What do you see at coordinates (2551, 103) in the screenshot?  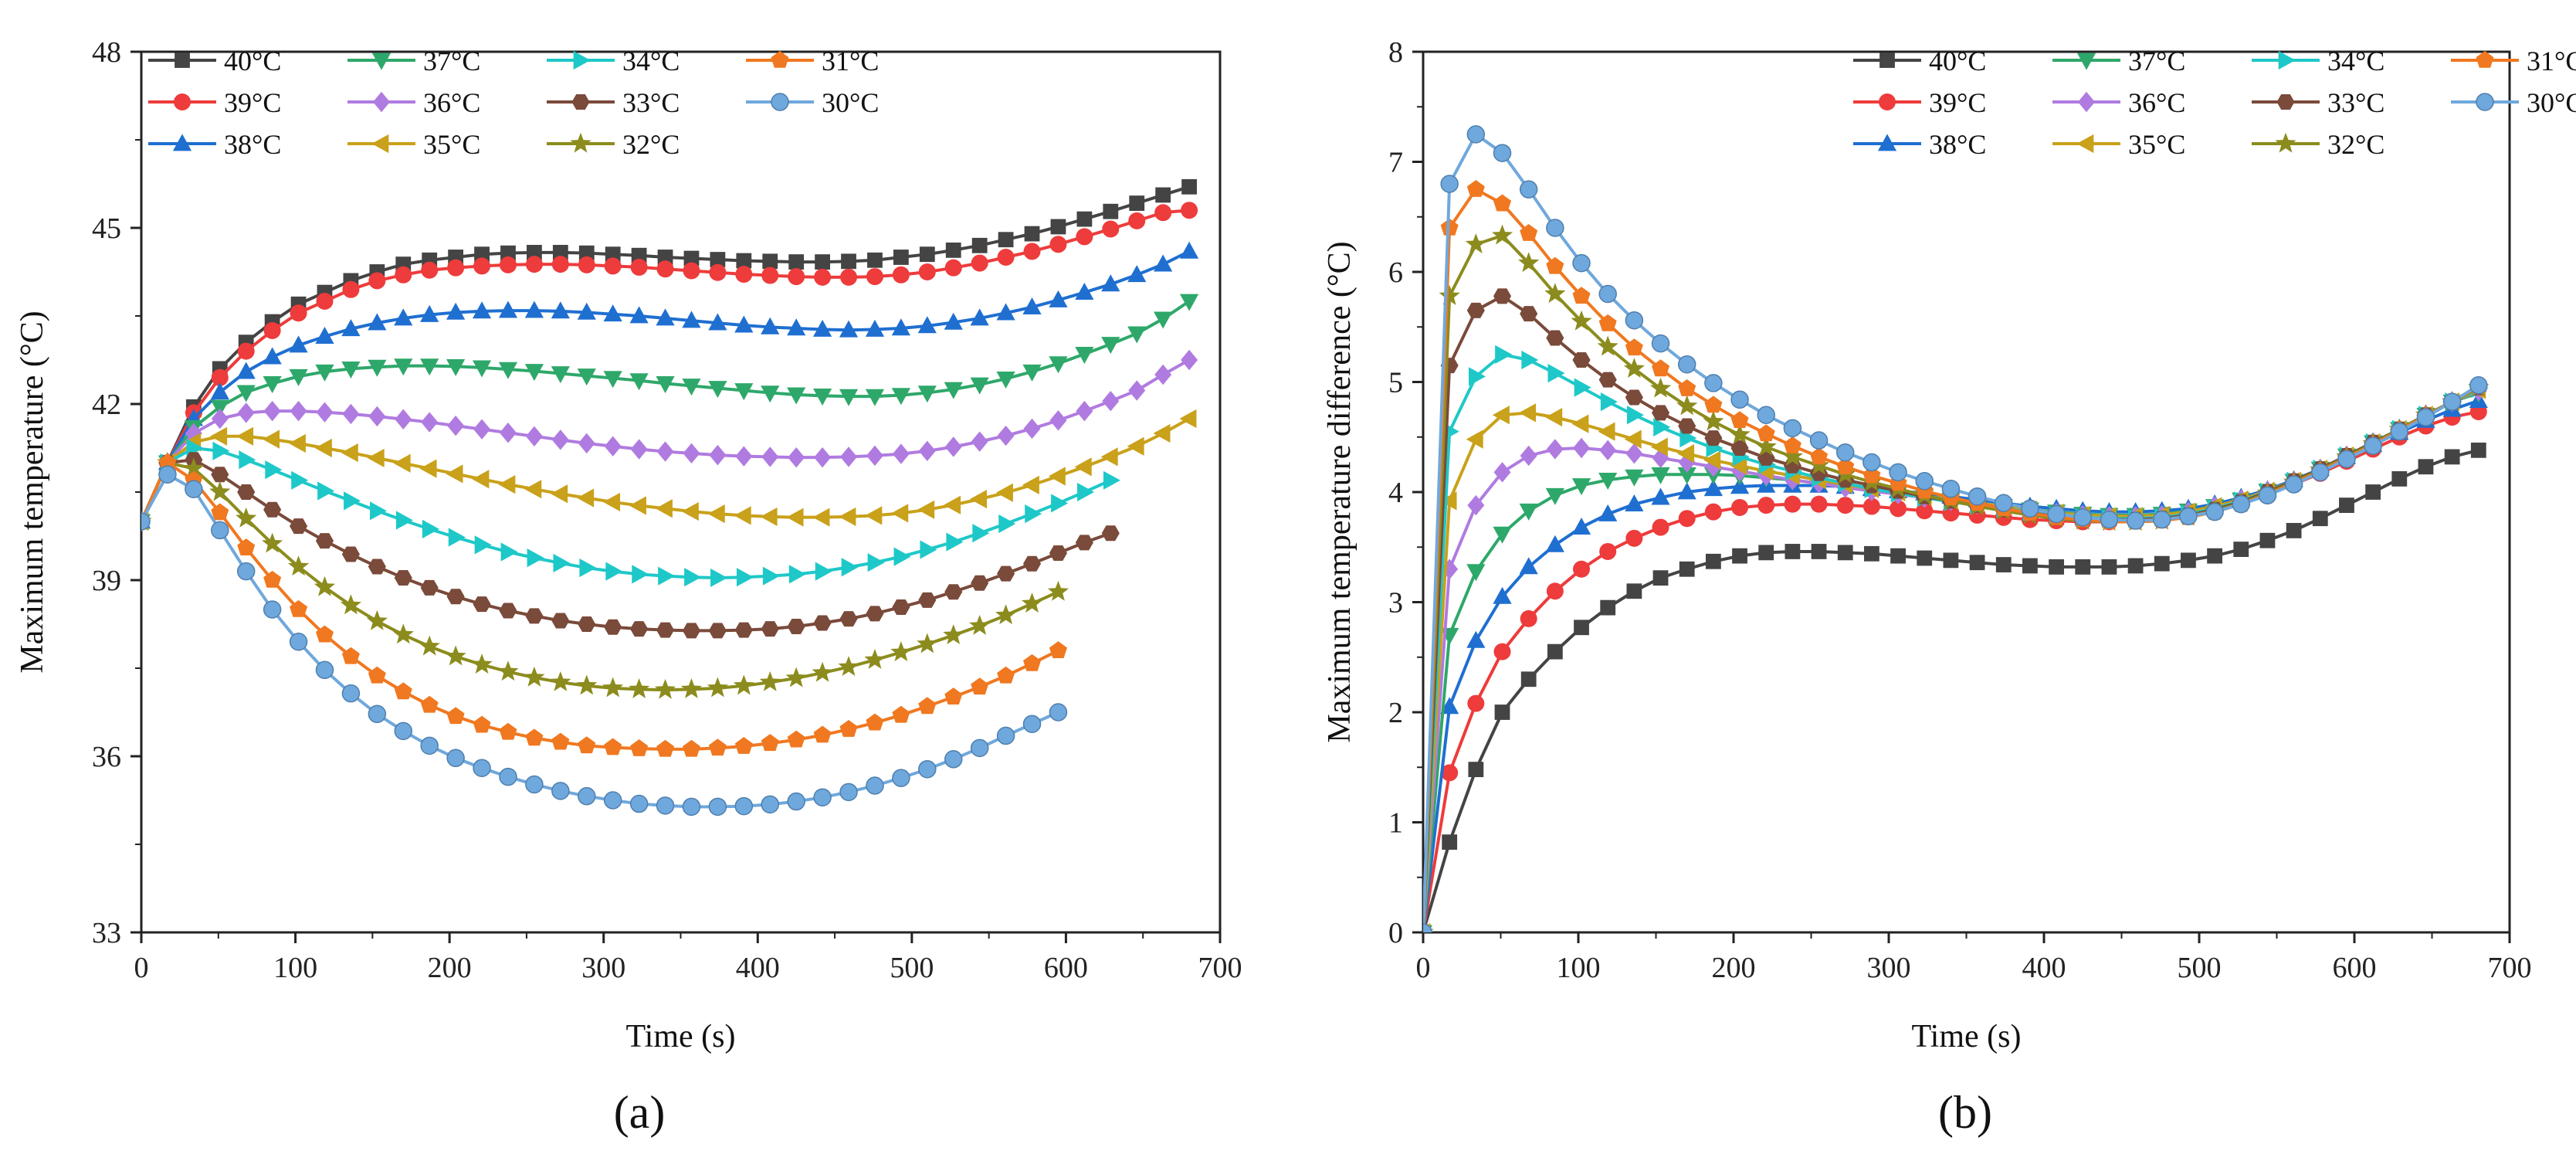 I see `legend-label: 30°C` at bounding box center [2551, 103].